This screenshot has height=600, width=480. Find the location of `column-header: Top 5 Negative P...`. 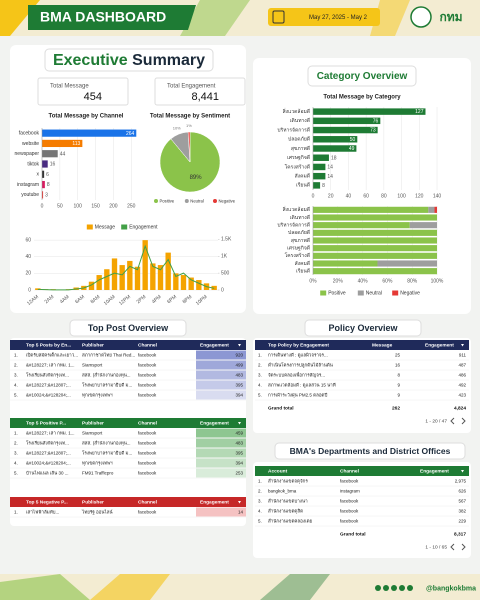

column-header: Top 5 Negative P... is located at coordinates (47, 503).